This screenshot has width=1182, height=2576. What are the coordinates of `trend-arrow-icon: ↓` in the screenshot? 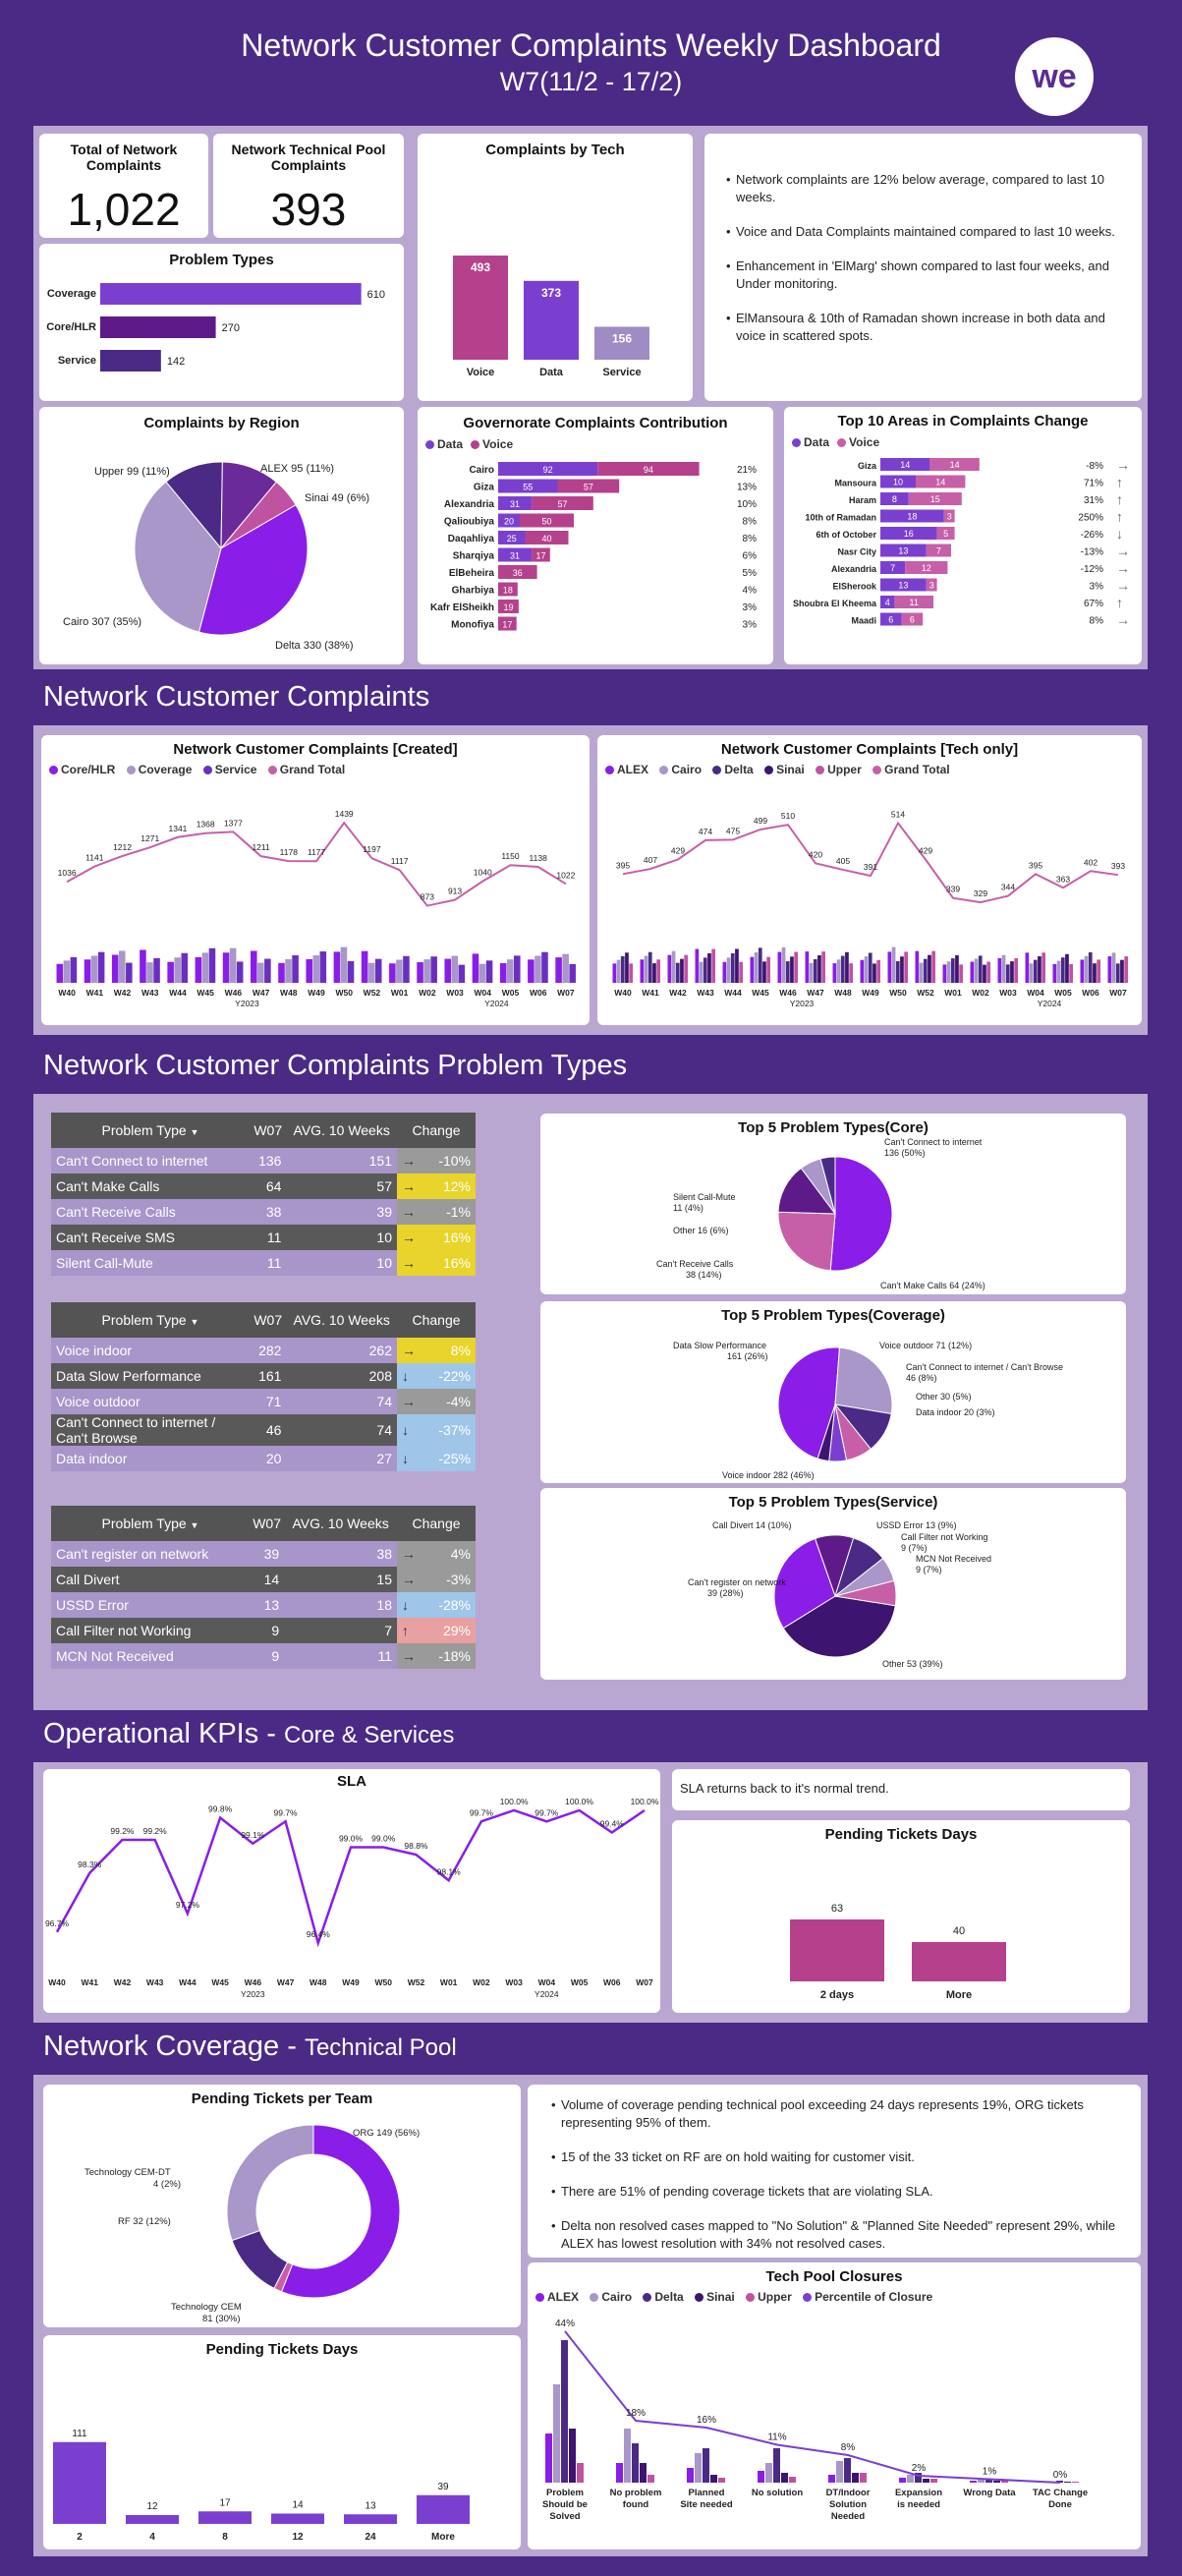 It's located at (405, 1376).